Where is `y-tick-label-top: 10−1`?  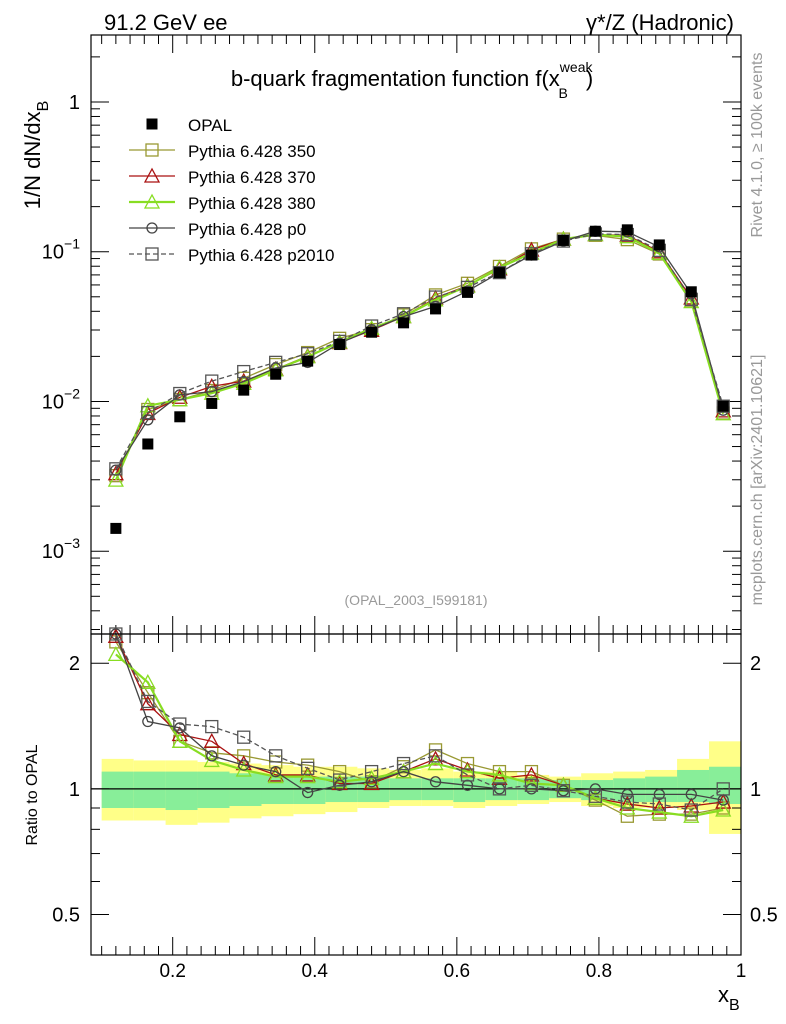 y-tick-label-top: 10−1 is located at coordinates (61, 250).